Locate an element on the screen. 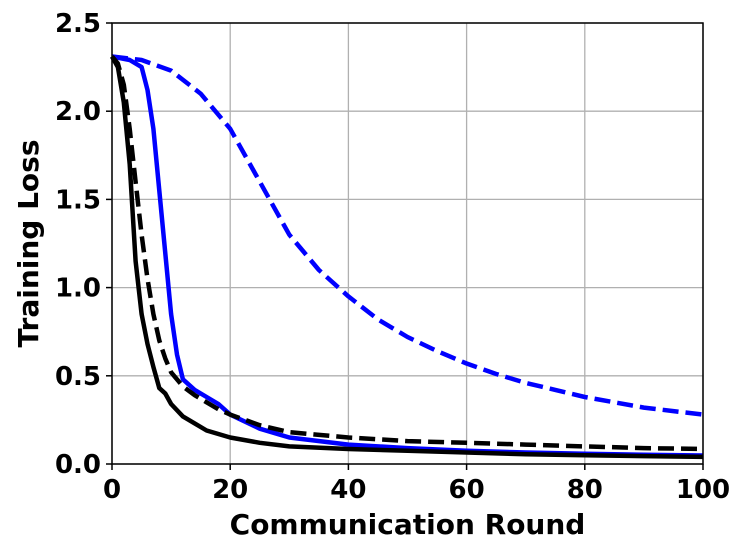 This screenshot has height=552, width=747. x-axis-label: Communication Round is located at coordinates (408, 524).